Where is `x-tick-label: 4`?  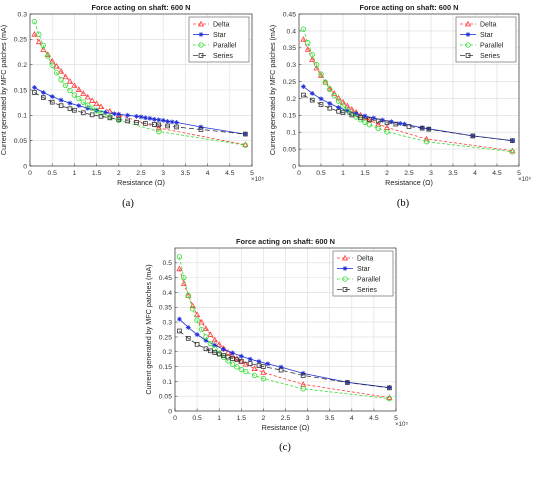
x-tick-label: 4 is located at coordinates (352, 418).